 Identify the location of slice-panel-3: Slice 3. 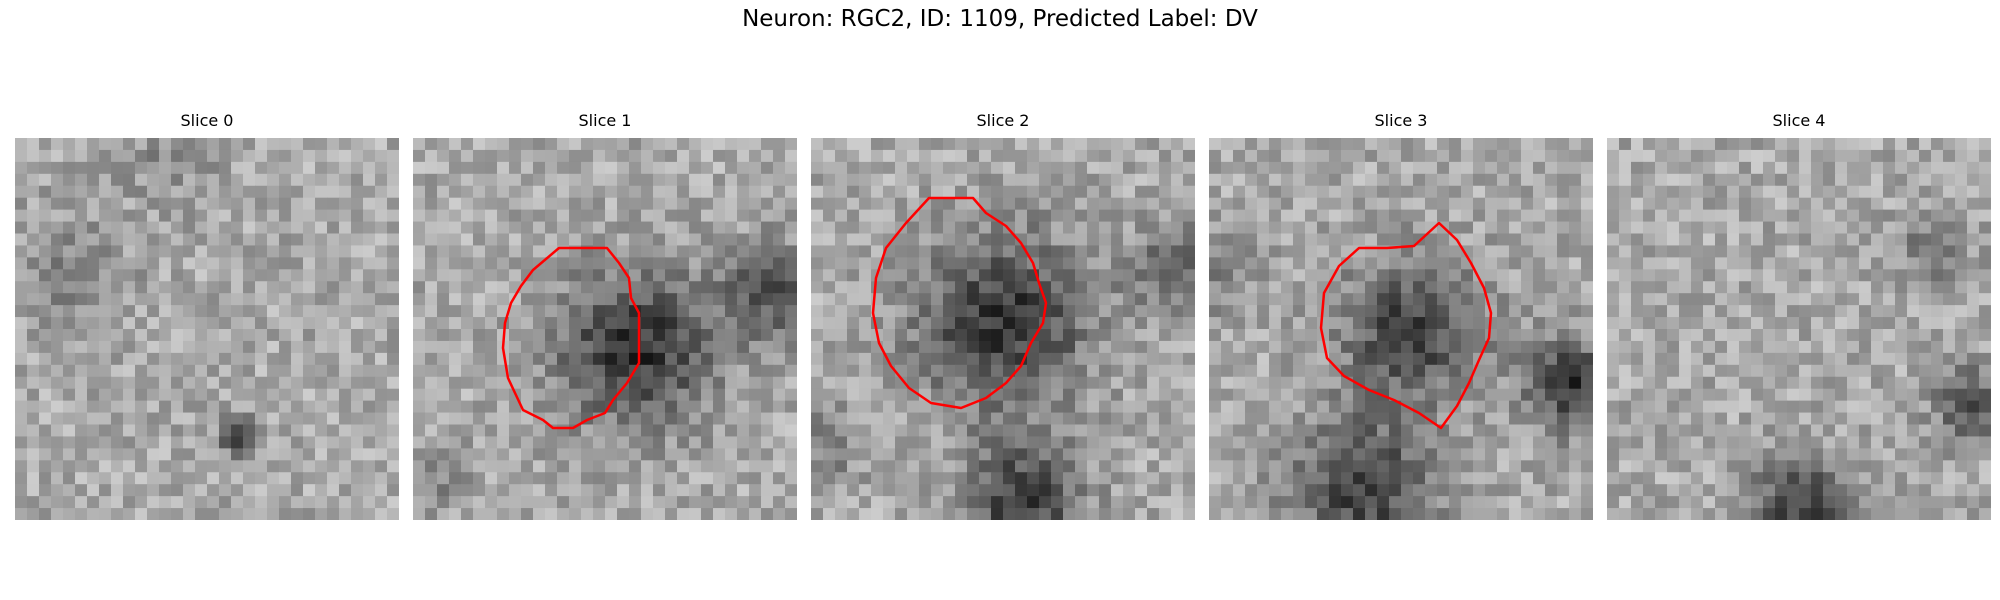
(1401, 315).